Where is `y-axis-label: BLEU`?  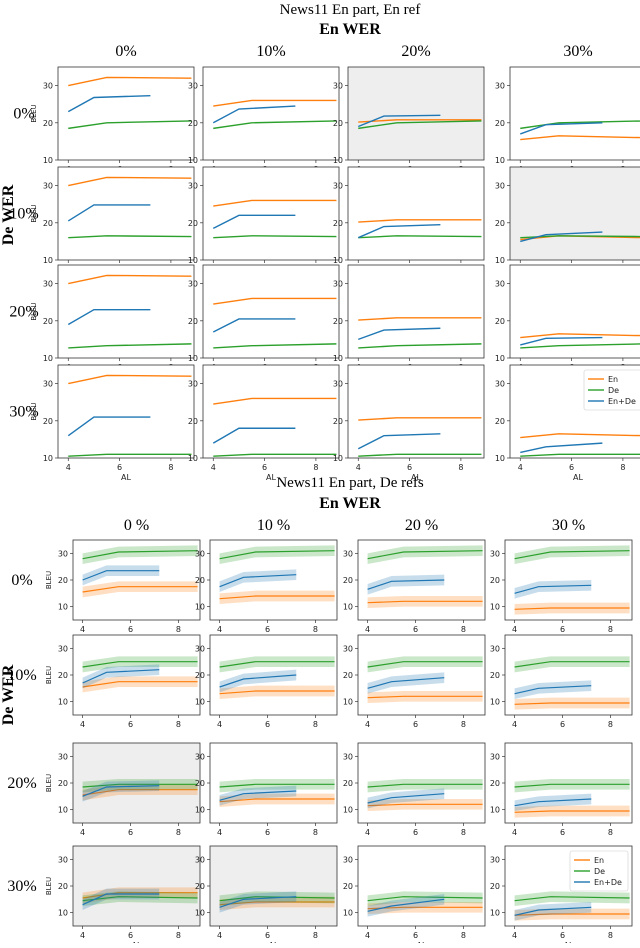
y-axis-label: BLEU is located at coordinates (49, 580).